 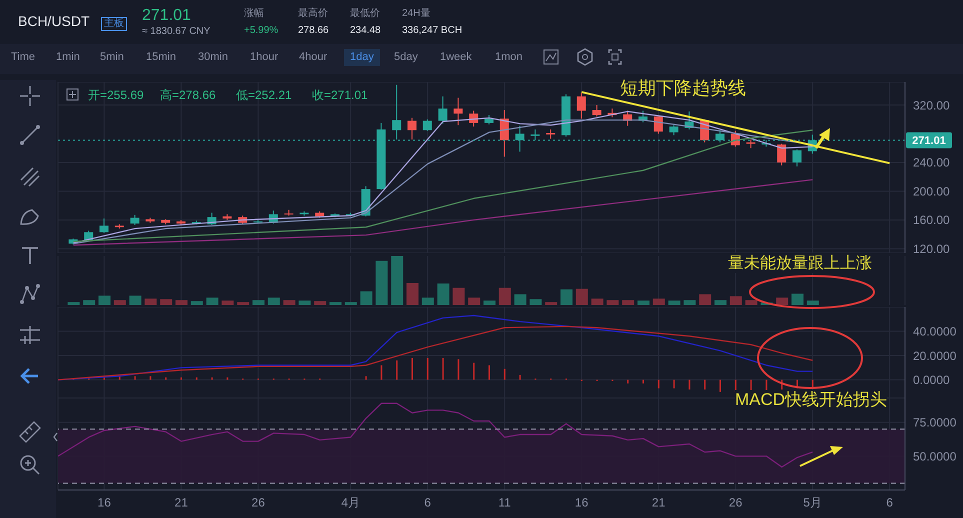 I want to click on annotation: 短期下降趋势线, so click(x=683, y=89).